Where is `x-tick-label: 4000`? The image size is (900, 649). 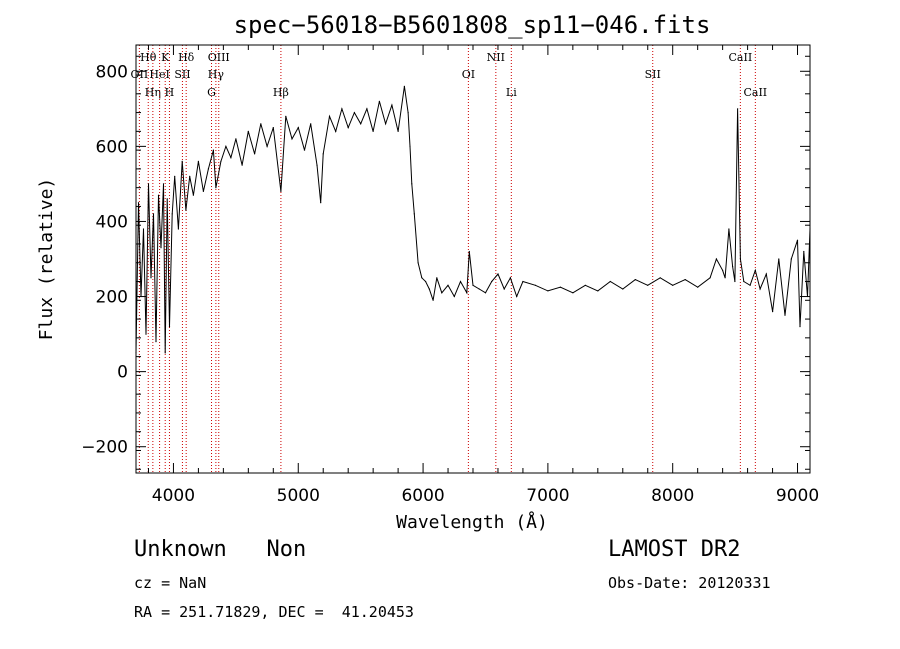 x-tick-label: 4000 is located at coordinates (173, 496).